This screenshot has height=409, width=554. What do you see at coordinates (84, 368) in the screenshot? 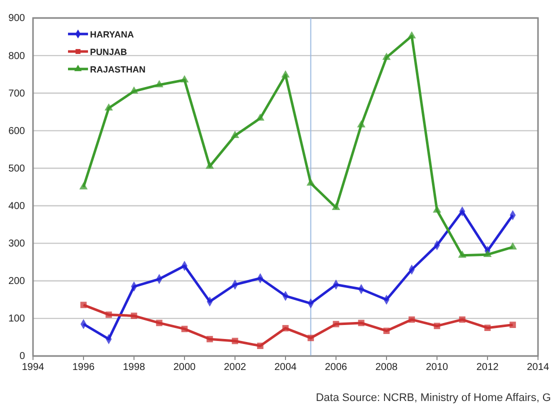
I see `x-tick-label: 1996` at bounding box center [84, 368].